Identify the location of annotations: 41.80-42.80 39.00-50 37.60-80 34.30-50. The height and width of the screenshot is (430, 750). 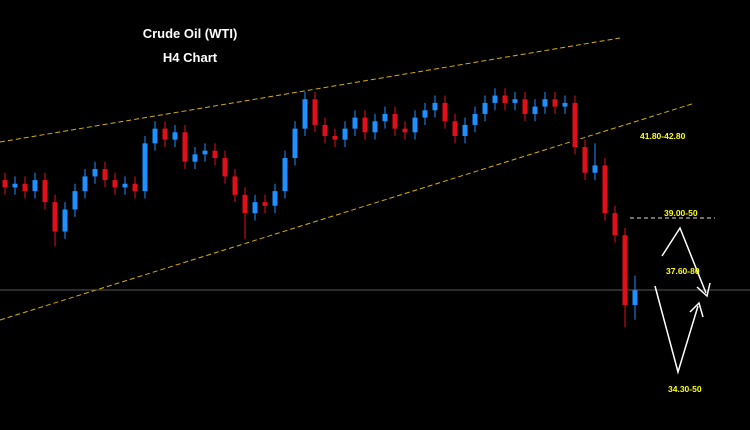
(671, 262).